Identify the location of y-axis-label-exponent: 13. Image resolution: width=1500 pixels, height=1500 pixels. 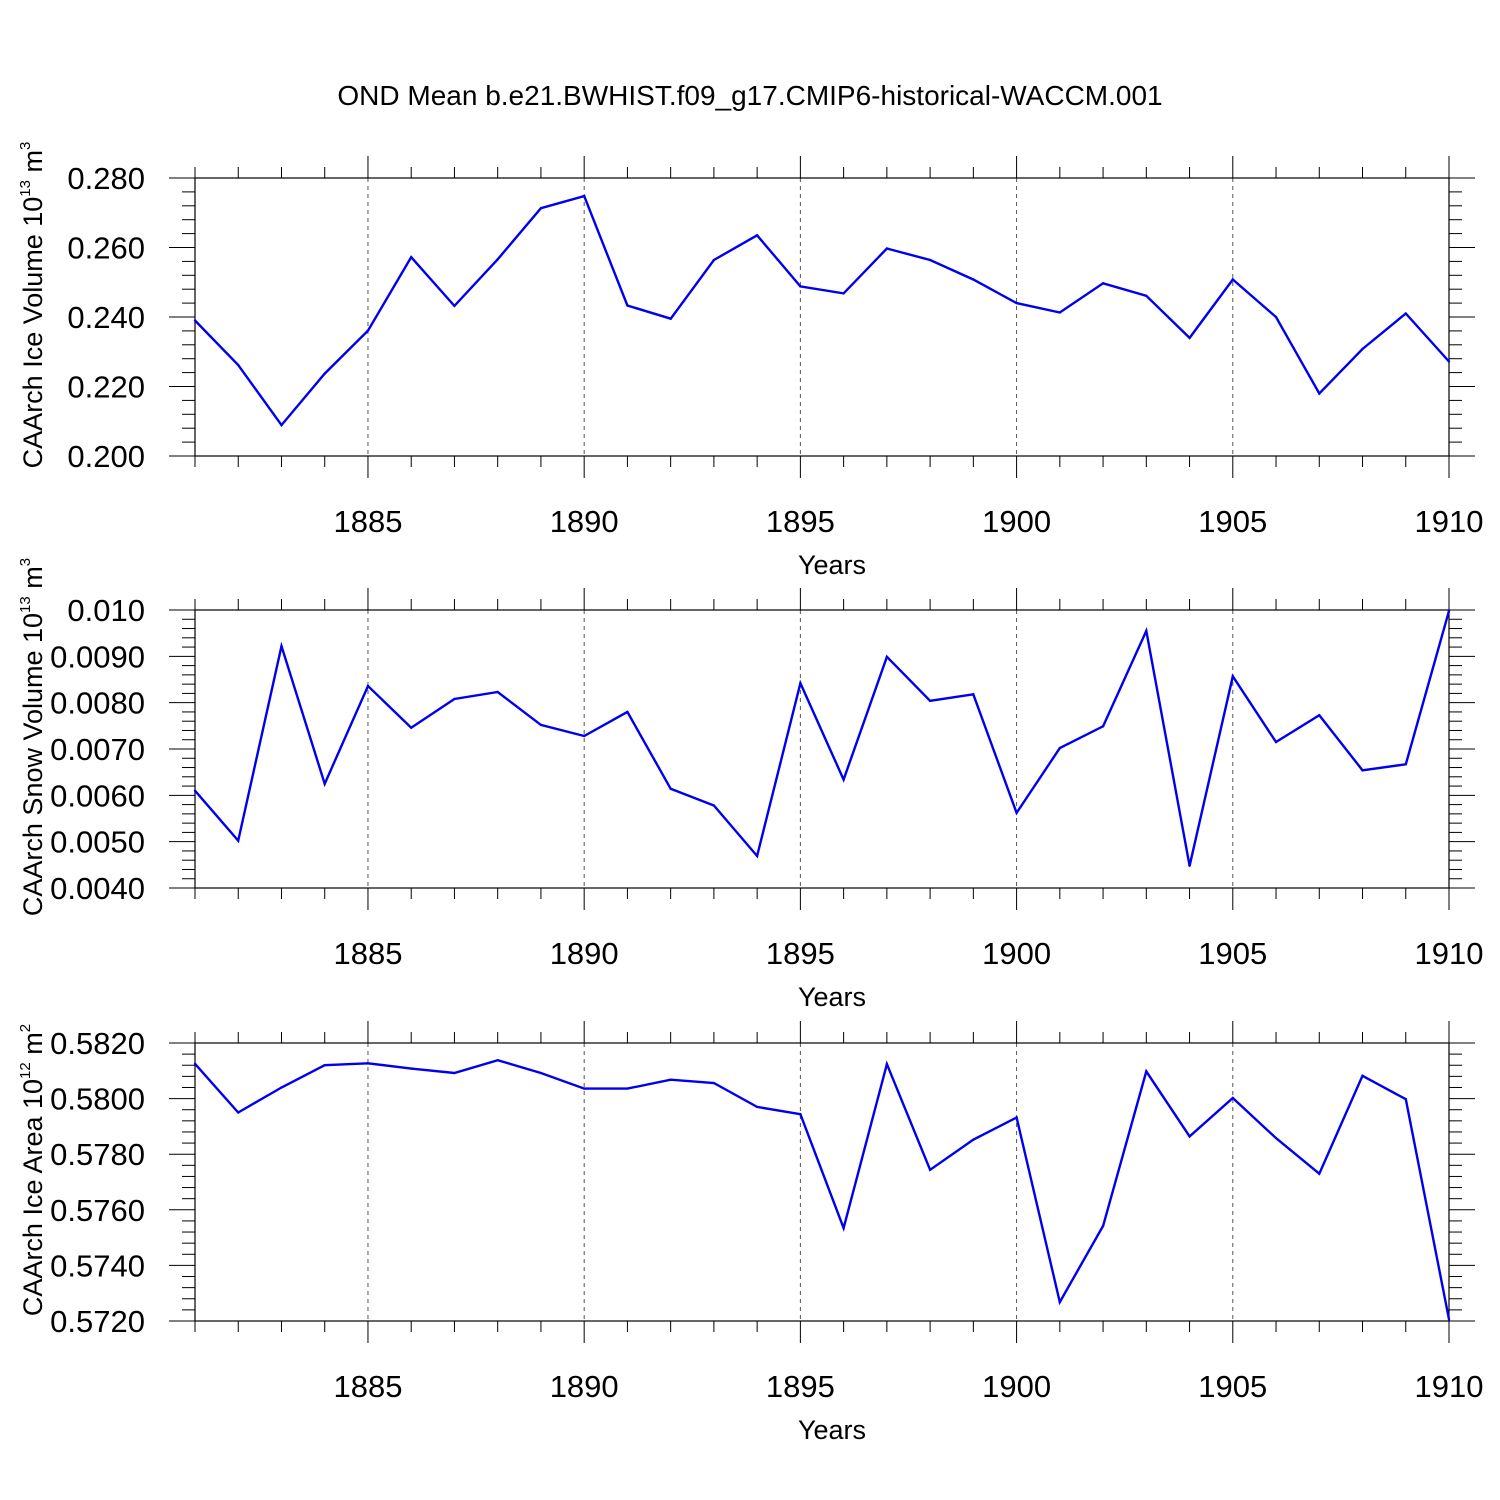
(25, 604).